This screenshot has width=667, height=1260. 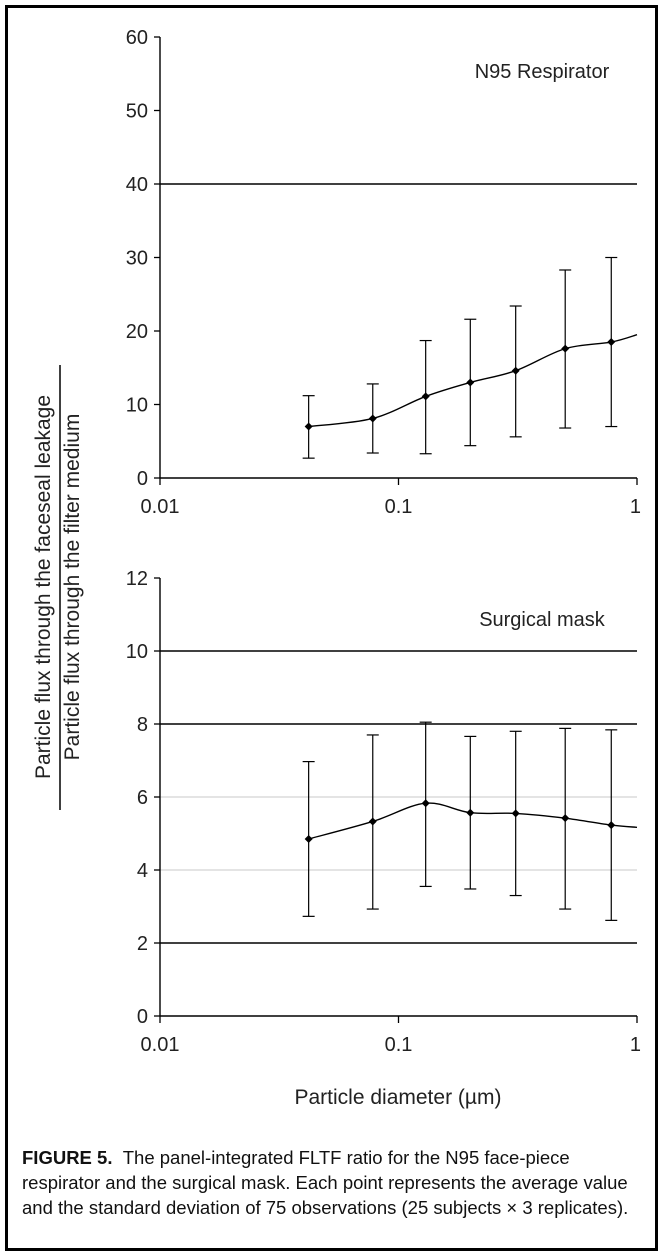 I want to click on y-tick-label: 50, so click(x=137, y=112).